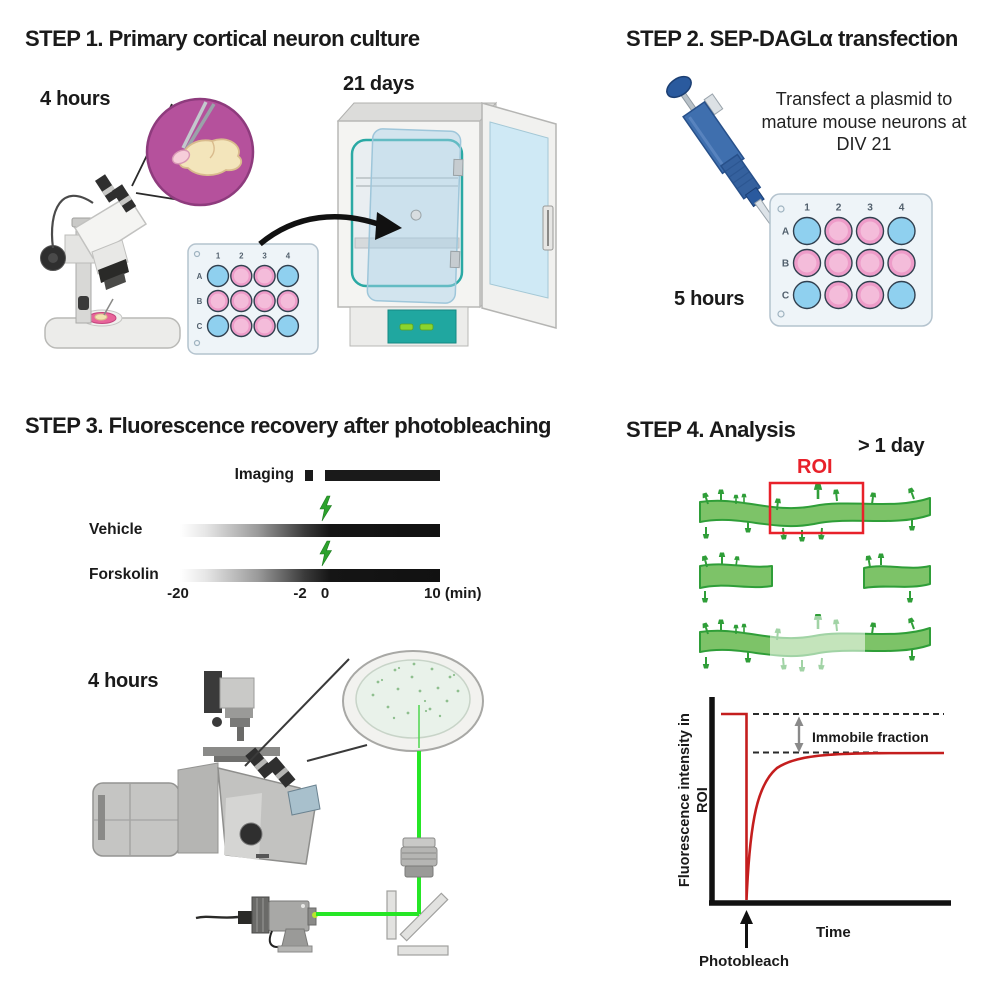  I want to click on timeline-vehicle-label: Vehicle, so click(116, 529).